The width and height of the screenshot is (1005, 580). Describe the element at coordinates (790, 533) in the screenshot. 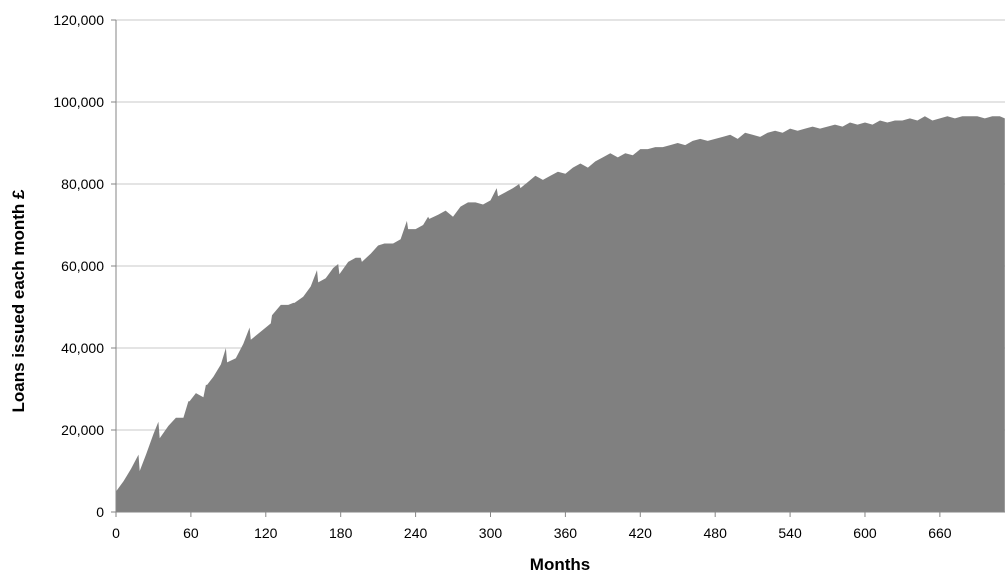

I see `x-tick-label-9: 540` at that location.